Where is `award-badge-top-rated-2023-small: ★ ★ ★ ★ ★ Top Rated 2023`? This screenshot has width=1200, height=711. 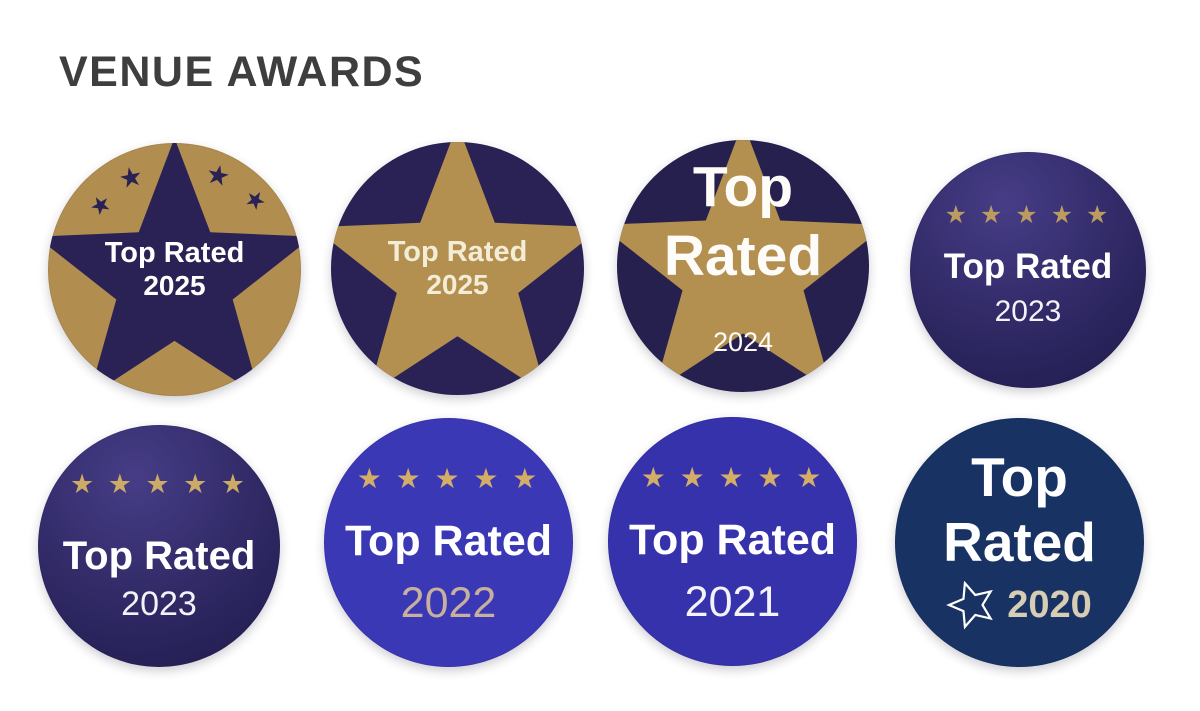
award-badge-top-rated-2023-small: ★ ★ ★ ★ ★ Top Rated 2023 is located at coordinates (1028, 270).